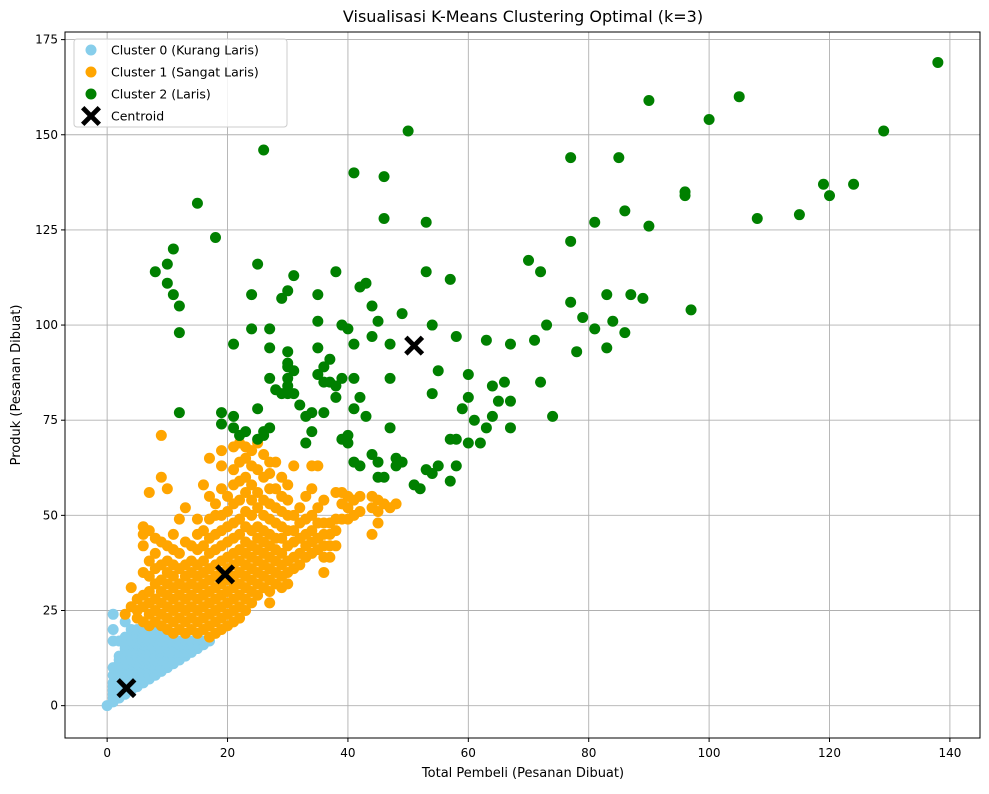  I want to click on legend-box, so click(180, 83).